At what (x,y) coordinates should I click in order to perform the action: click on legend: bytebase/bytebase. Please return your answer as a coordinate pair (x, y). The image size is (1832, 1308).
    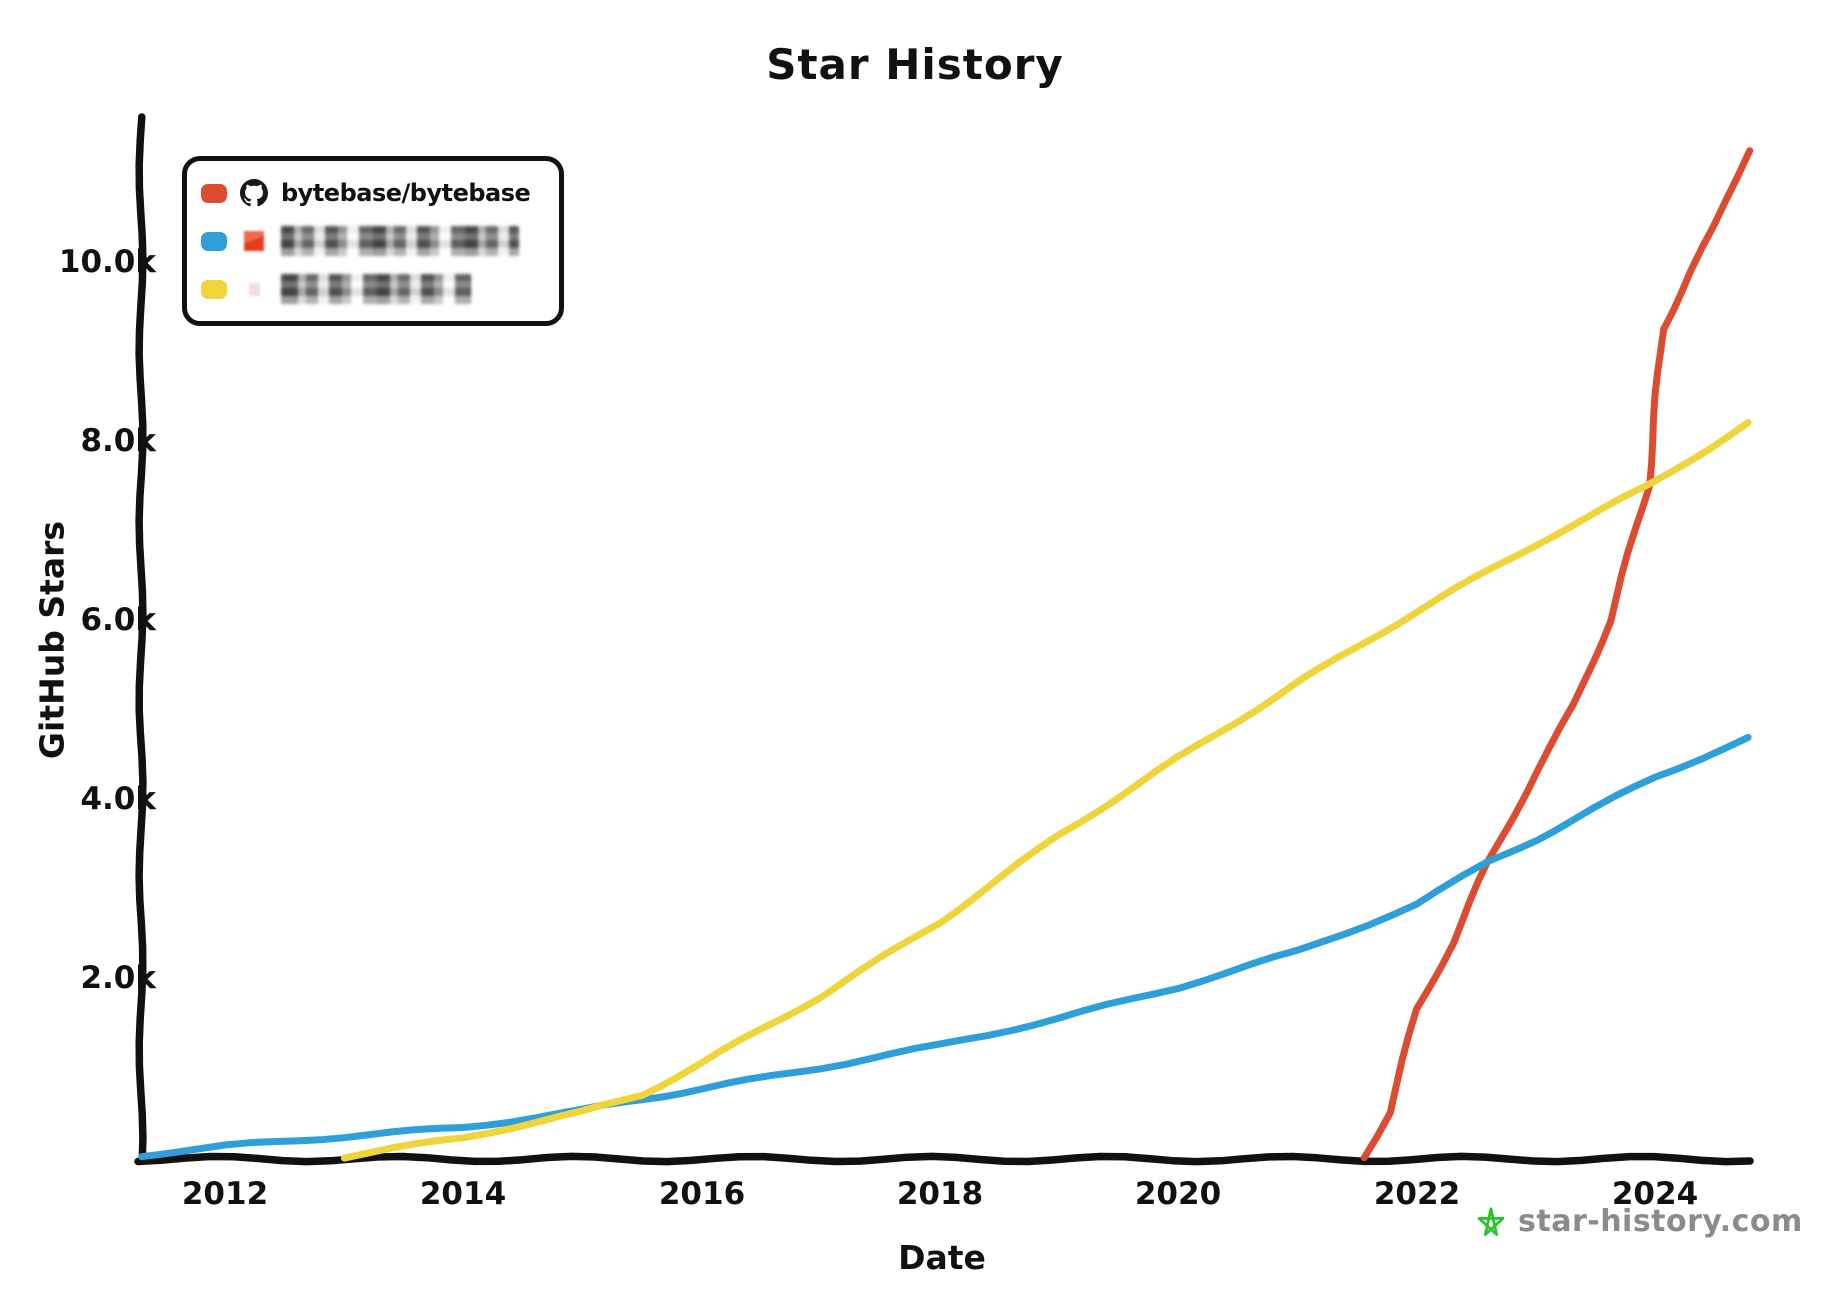
    Looking at the image, I should click on (373, 241).